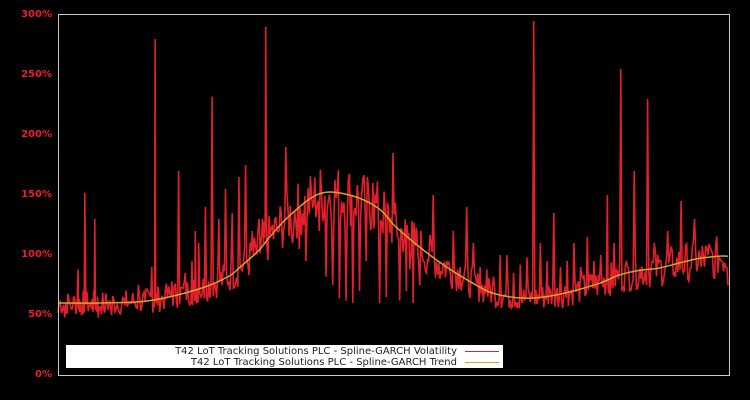 The image size is (750, 400). I want to click on y-tick-label: 300%, so click(36, 14).